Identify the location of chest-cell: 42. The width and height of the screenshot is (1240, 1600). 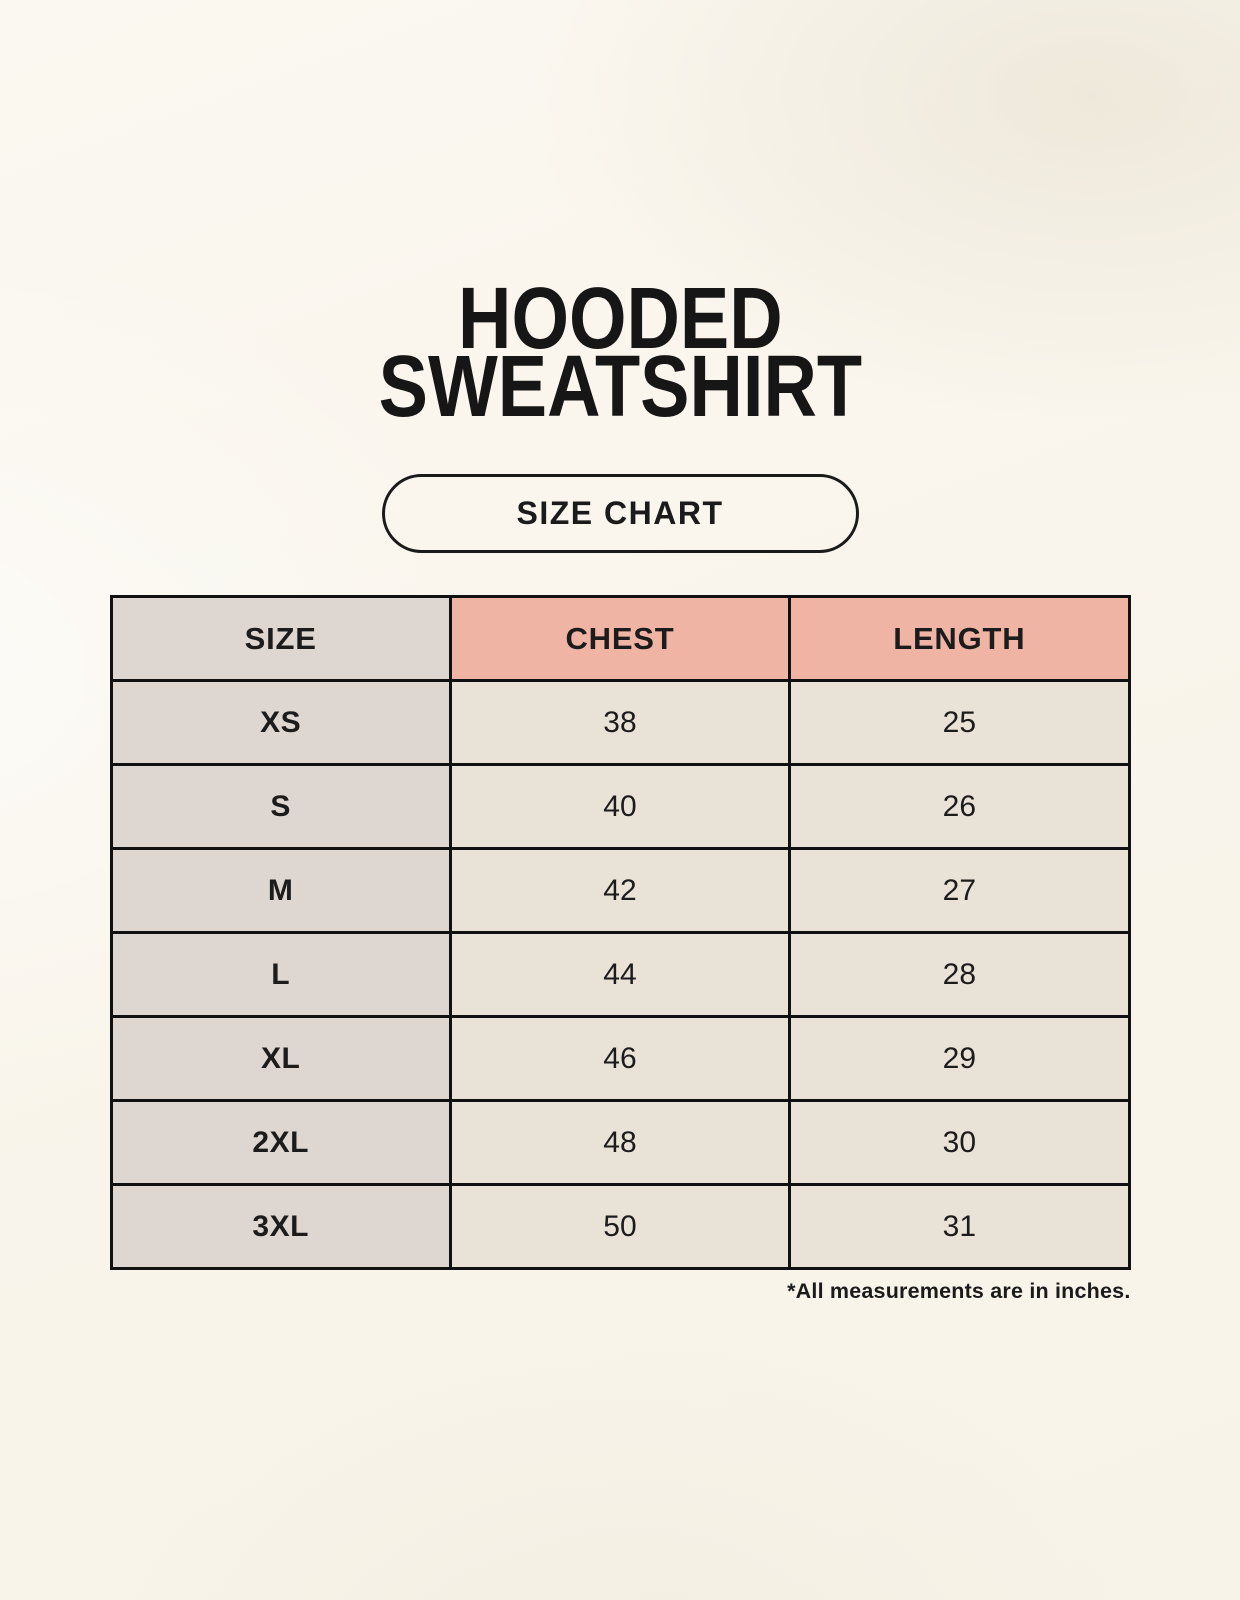
(620, 890).